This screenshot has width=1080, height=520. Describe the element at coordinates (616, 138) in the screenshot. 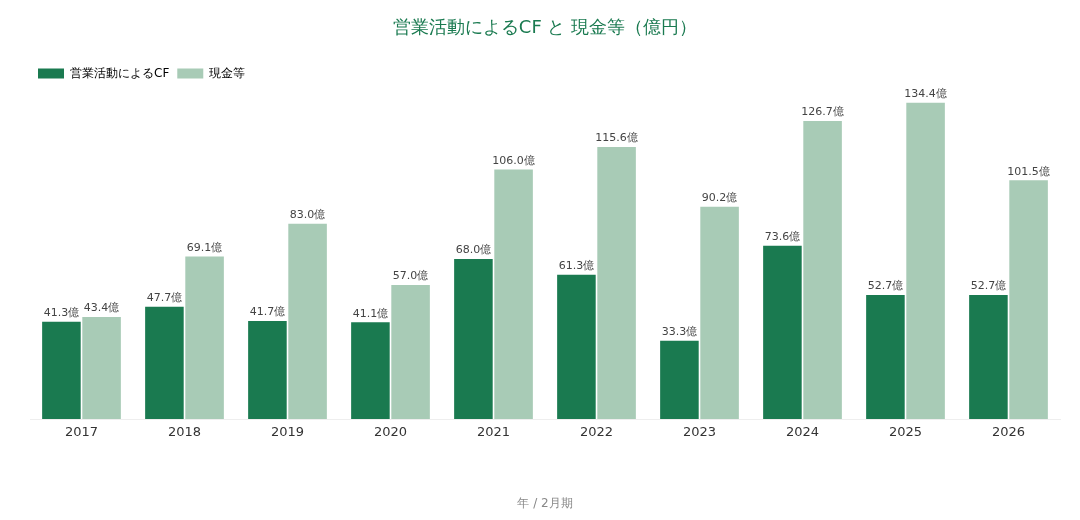

I see `data-label: 115.6億` at that location.